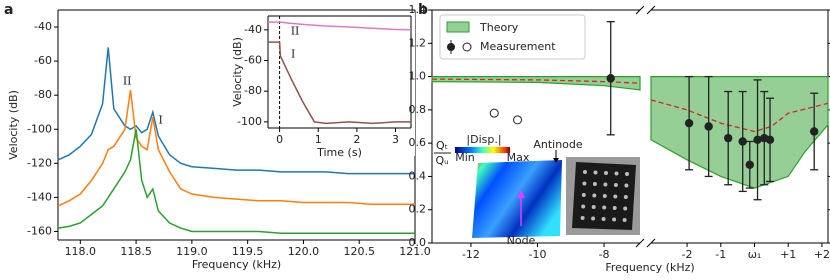 The image size is (830, 280). I want to click on inset-background, so click(319, 84).